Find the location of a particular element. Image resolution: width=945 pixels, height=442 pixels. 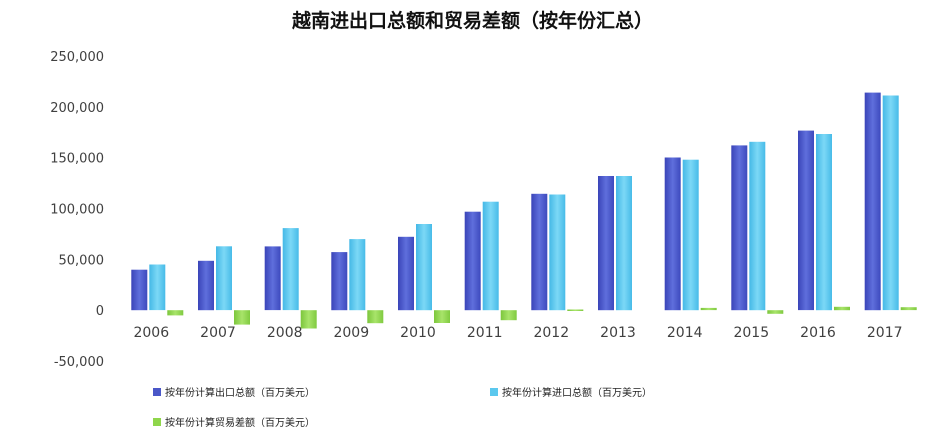

x-tick-label: 2008 is located at coordinates (285, 333).